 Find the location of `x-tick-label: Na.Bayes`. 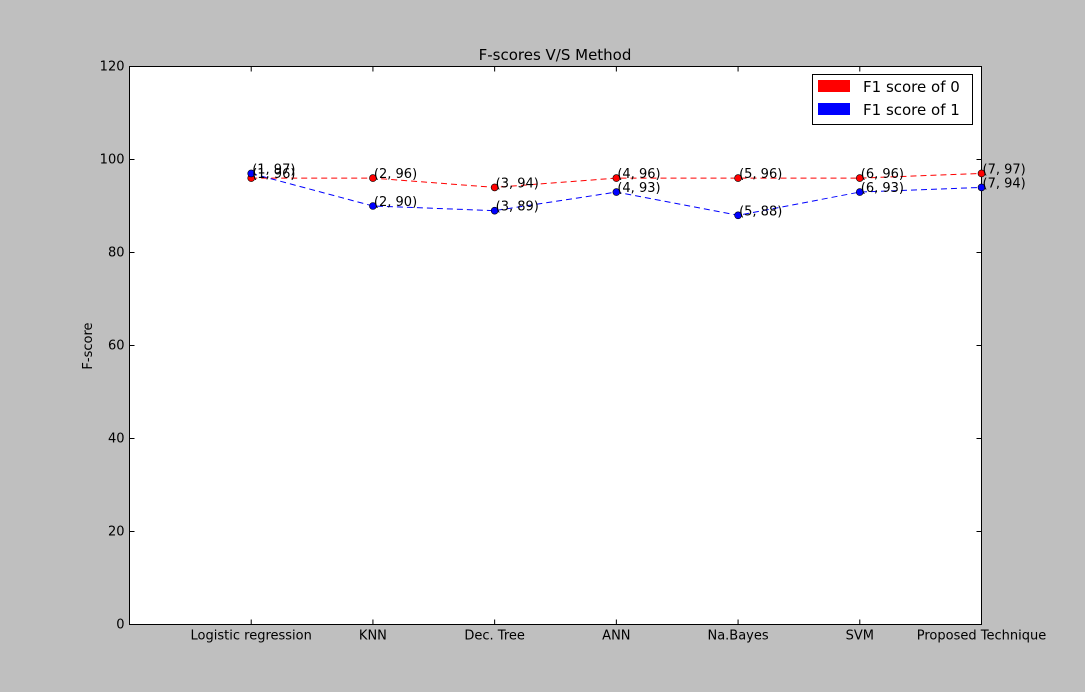

x-tick-label: Na.Bayes is located at coordinates (737, 636).